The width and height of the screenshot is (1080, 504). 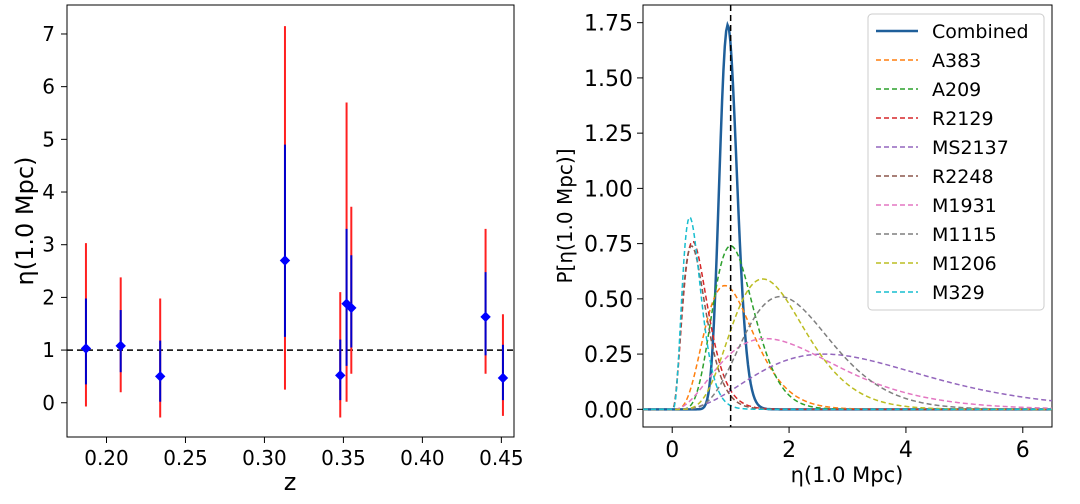 I want to click on right-y-tick-label: 1.25, so click(x=608, y=134).